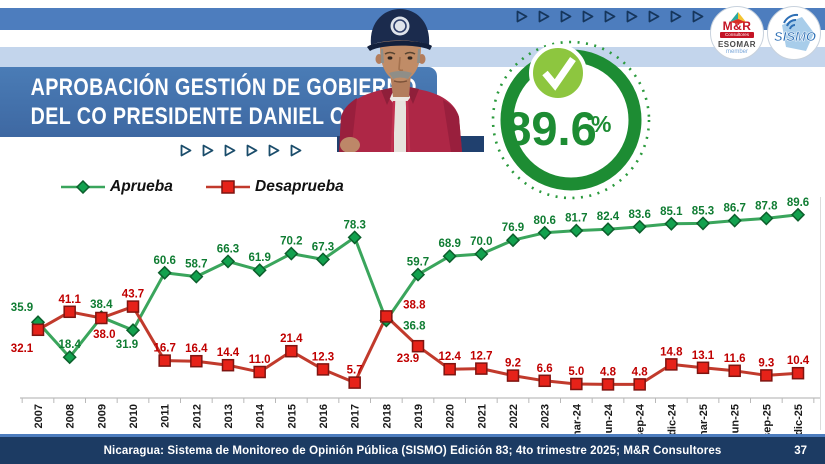 The height and width of the screenshot is (464, 825). Describe the element at coordinates (703, 211) in the screenshot. I see `aprueba-value-label: 85.3` at that location.